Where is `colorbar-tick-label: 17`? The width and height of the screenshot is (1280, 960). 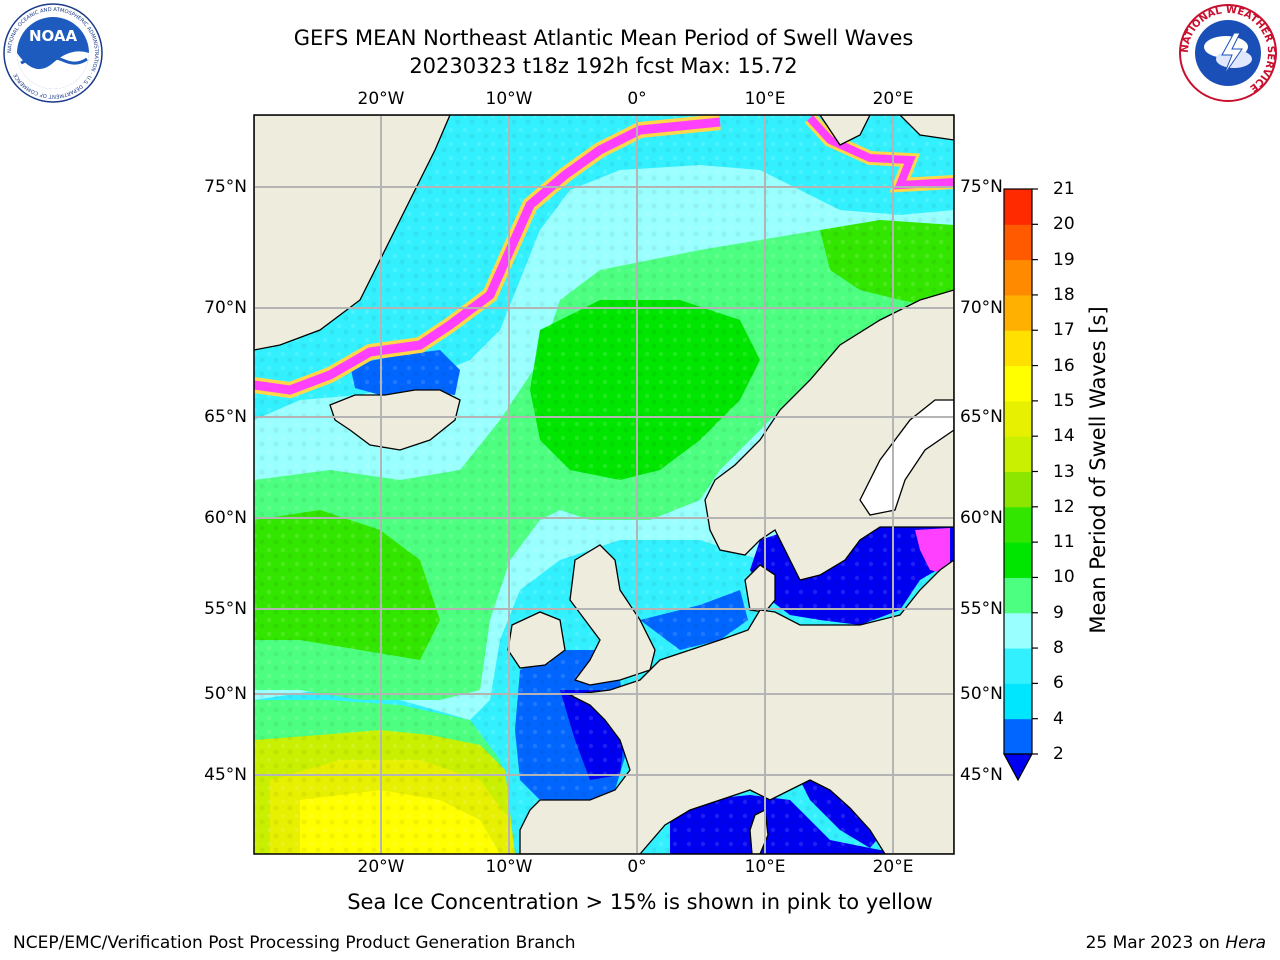
colorbar-tick-label: 17 is located at coordinates (1064, 330).